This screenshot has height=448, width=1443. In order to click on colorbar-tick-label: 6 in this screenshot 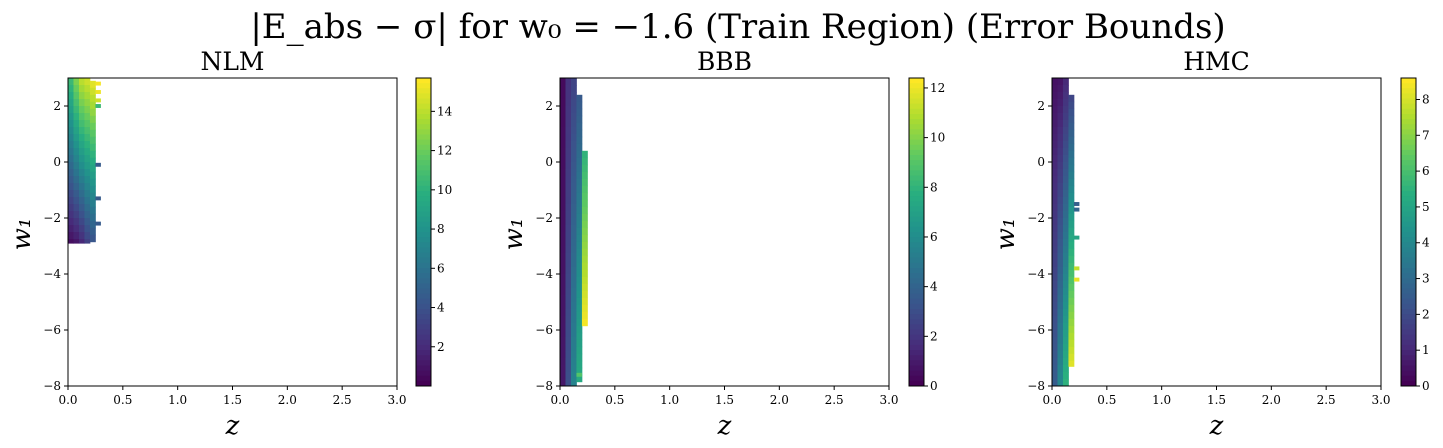, I will do `click(1426, 171)`.